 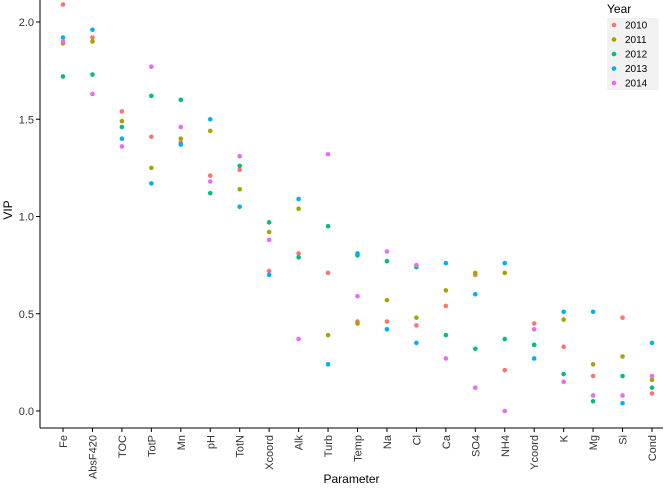 I want to click on x-tick-label: Ca, so click(x=447, y=441).